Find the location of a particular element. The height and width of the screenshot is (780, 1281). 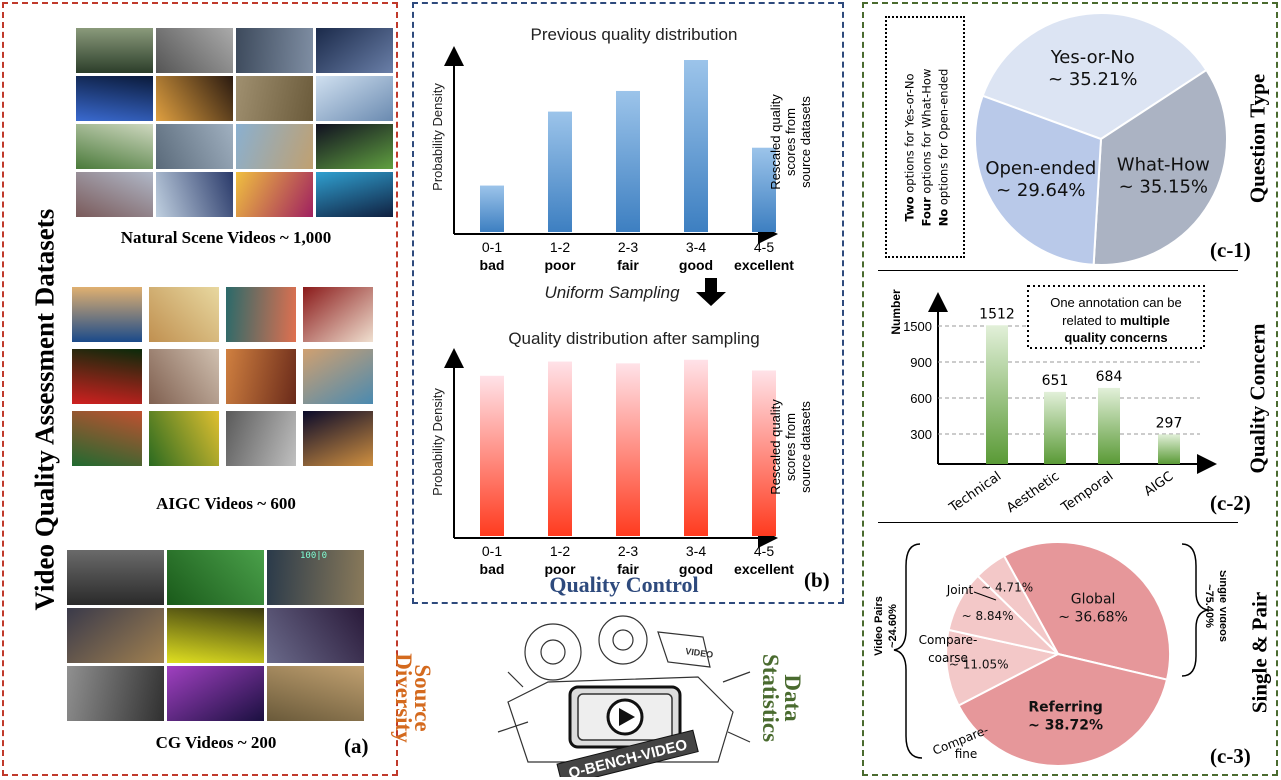

c3-side-label: Single & Pair is located at coordinates (1259, 652).